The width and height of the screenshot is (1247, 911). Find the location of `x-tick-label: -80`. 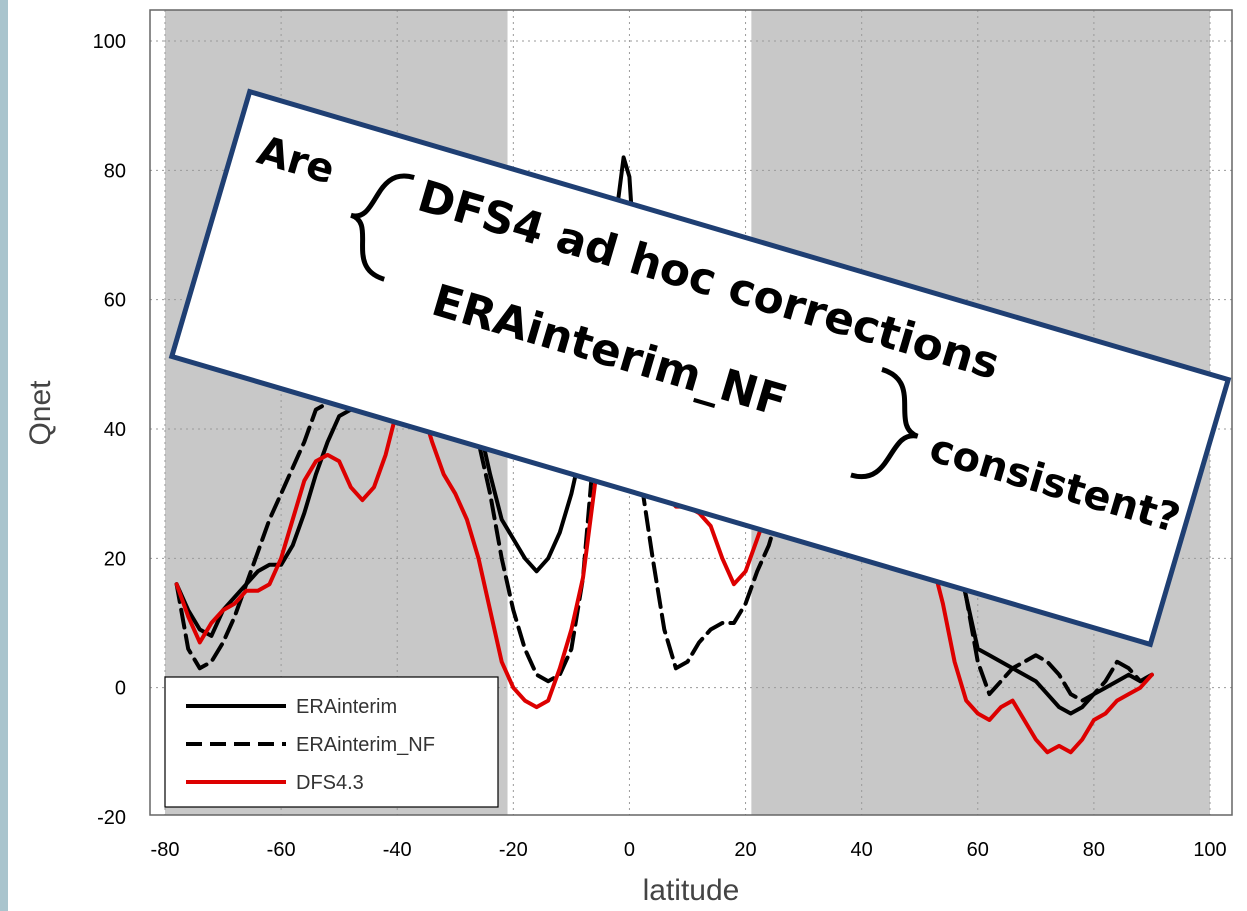

x-tick-label: -80 is located at coordinates (165, 850).